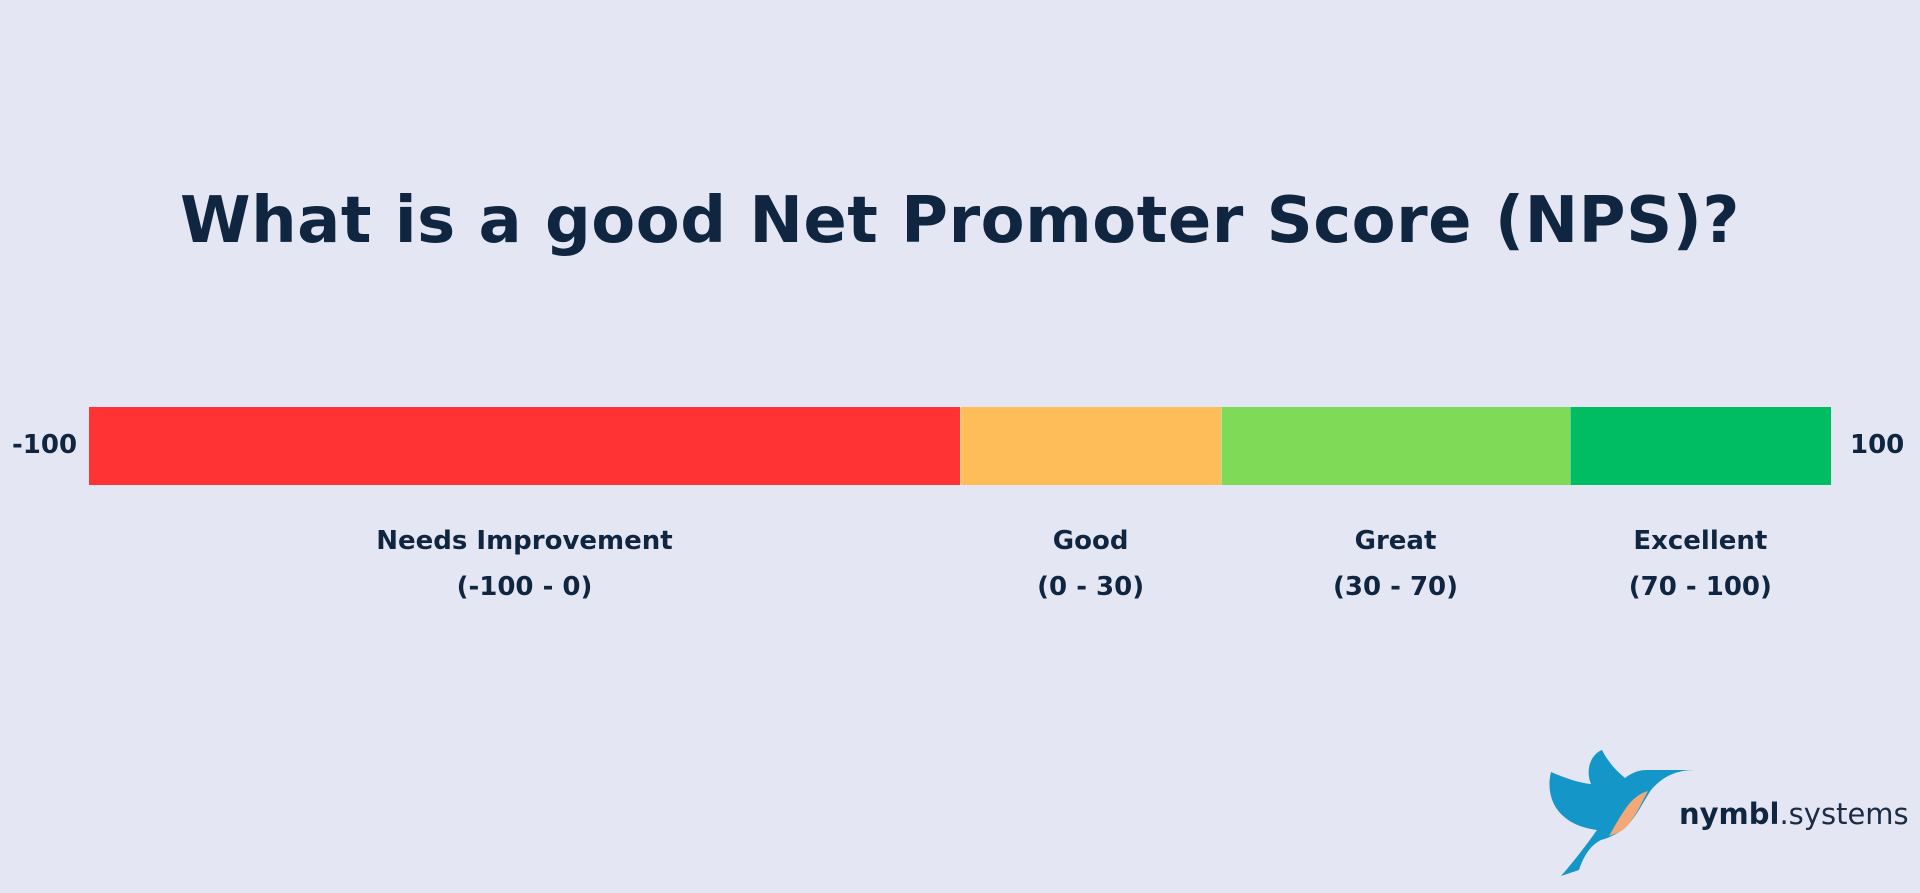  What do you see at coordinates (525, 564) in the screenshot?
I see `segment-caption-needs-improvement: Needs Improvement (-100 - 0)` at bounding box center [525, 564].